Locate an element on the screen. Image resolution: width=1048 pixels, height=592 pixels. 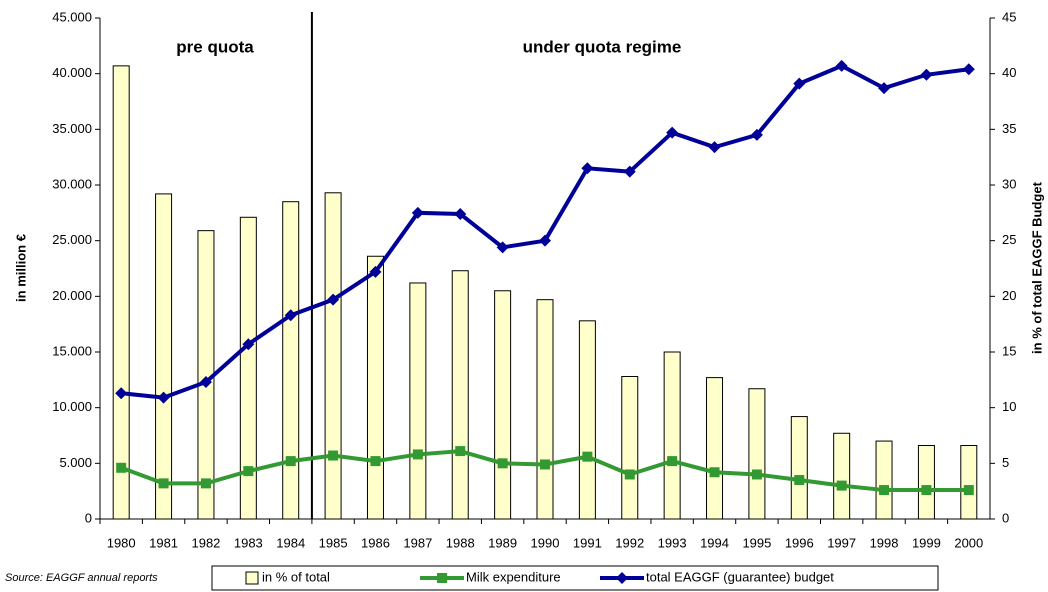
y-tick-label: 30.000 is located at coordinates (72, 183).